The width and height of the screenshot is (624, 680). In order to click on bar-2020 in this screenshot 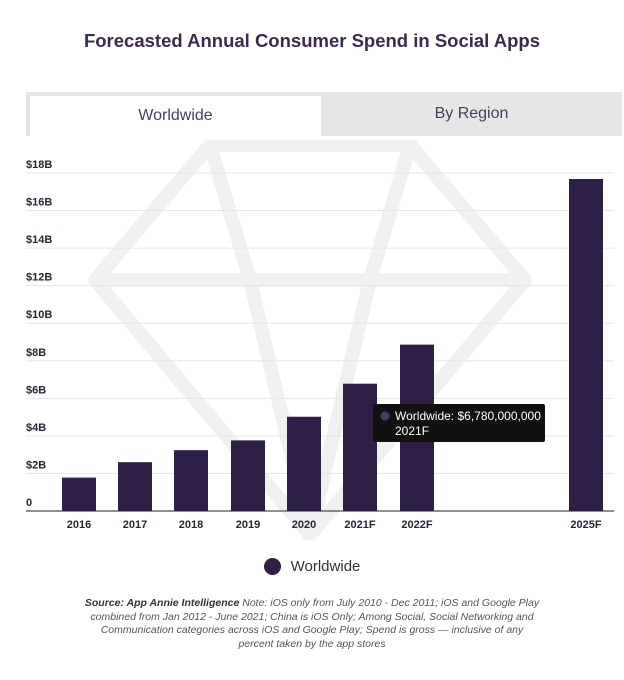, I will do `click(304, 463)`.